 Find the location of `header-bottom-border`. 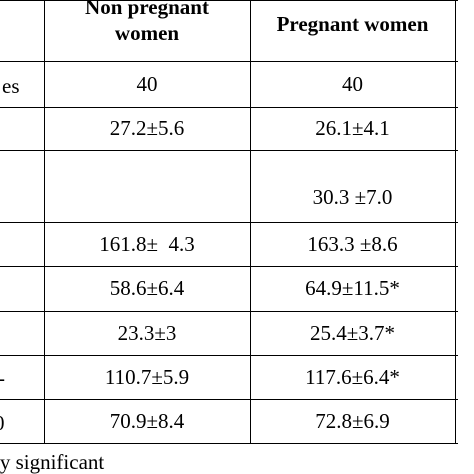

header-bottom-border is located at coordinates (229, 61).